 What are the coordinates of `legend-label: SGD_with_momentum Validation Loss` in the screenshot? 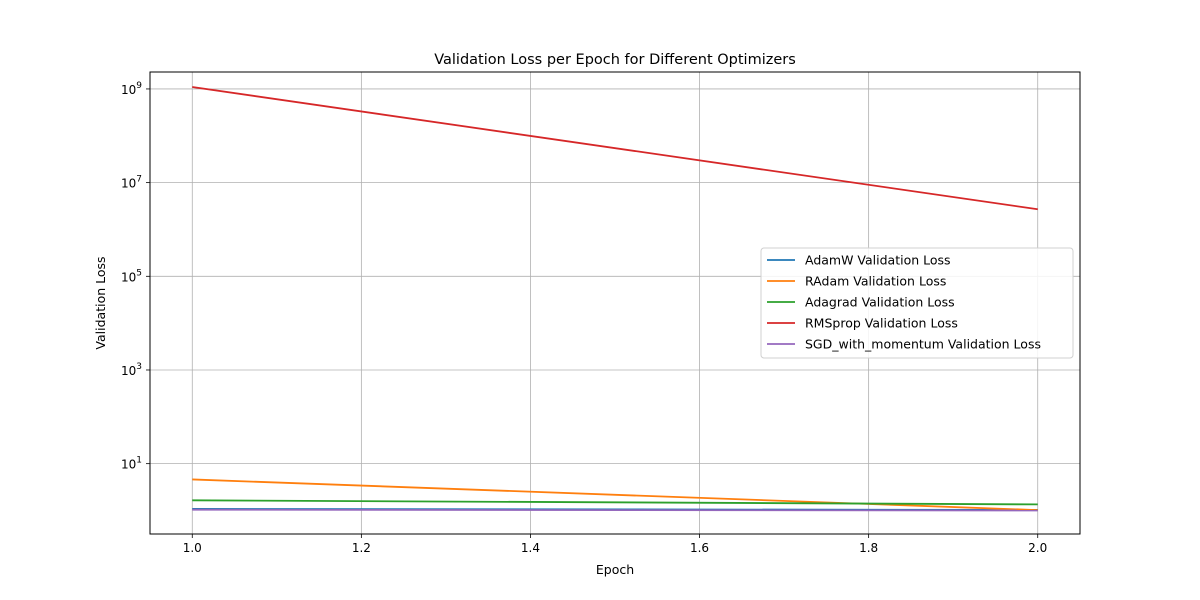 It's located at (923, 344).